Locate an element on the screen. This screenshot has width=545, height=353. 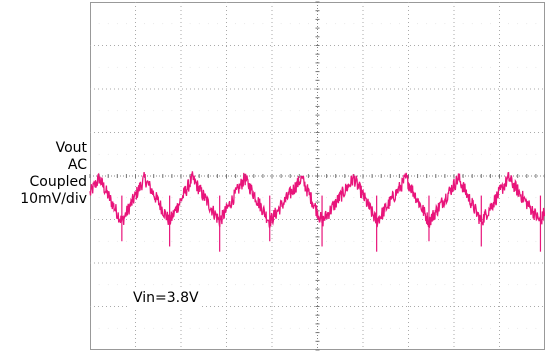
channel-label-line-4: 10mV/div is located at coordinates (53, 199).